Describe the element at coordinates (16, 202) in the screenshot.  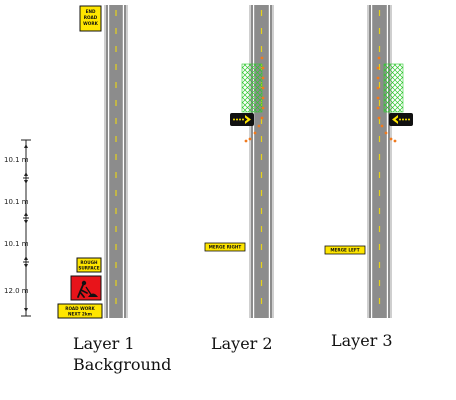
I see `measurement-label-2: 10.1 m` at that location.